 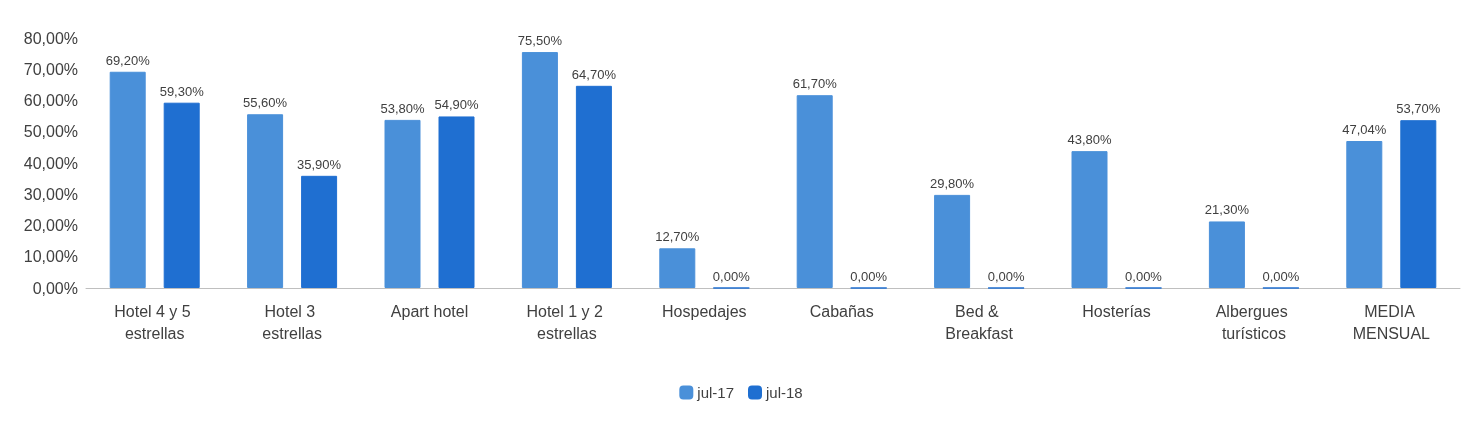 What do you see at coordinates (952, 183) in the screenshot?
I see `data-label: 29,80%` at bounding box center [952, 183].